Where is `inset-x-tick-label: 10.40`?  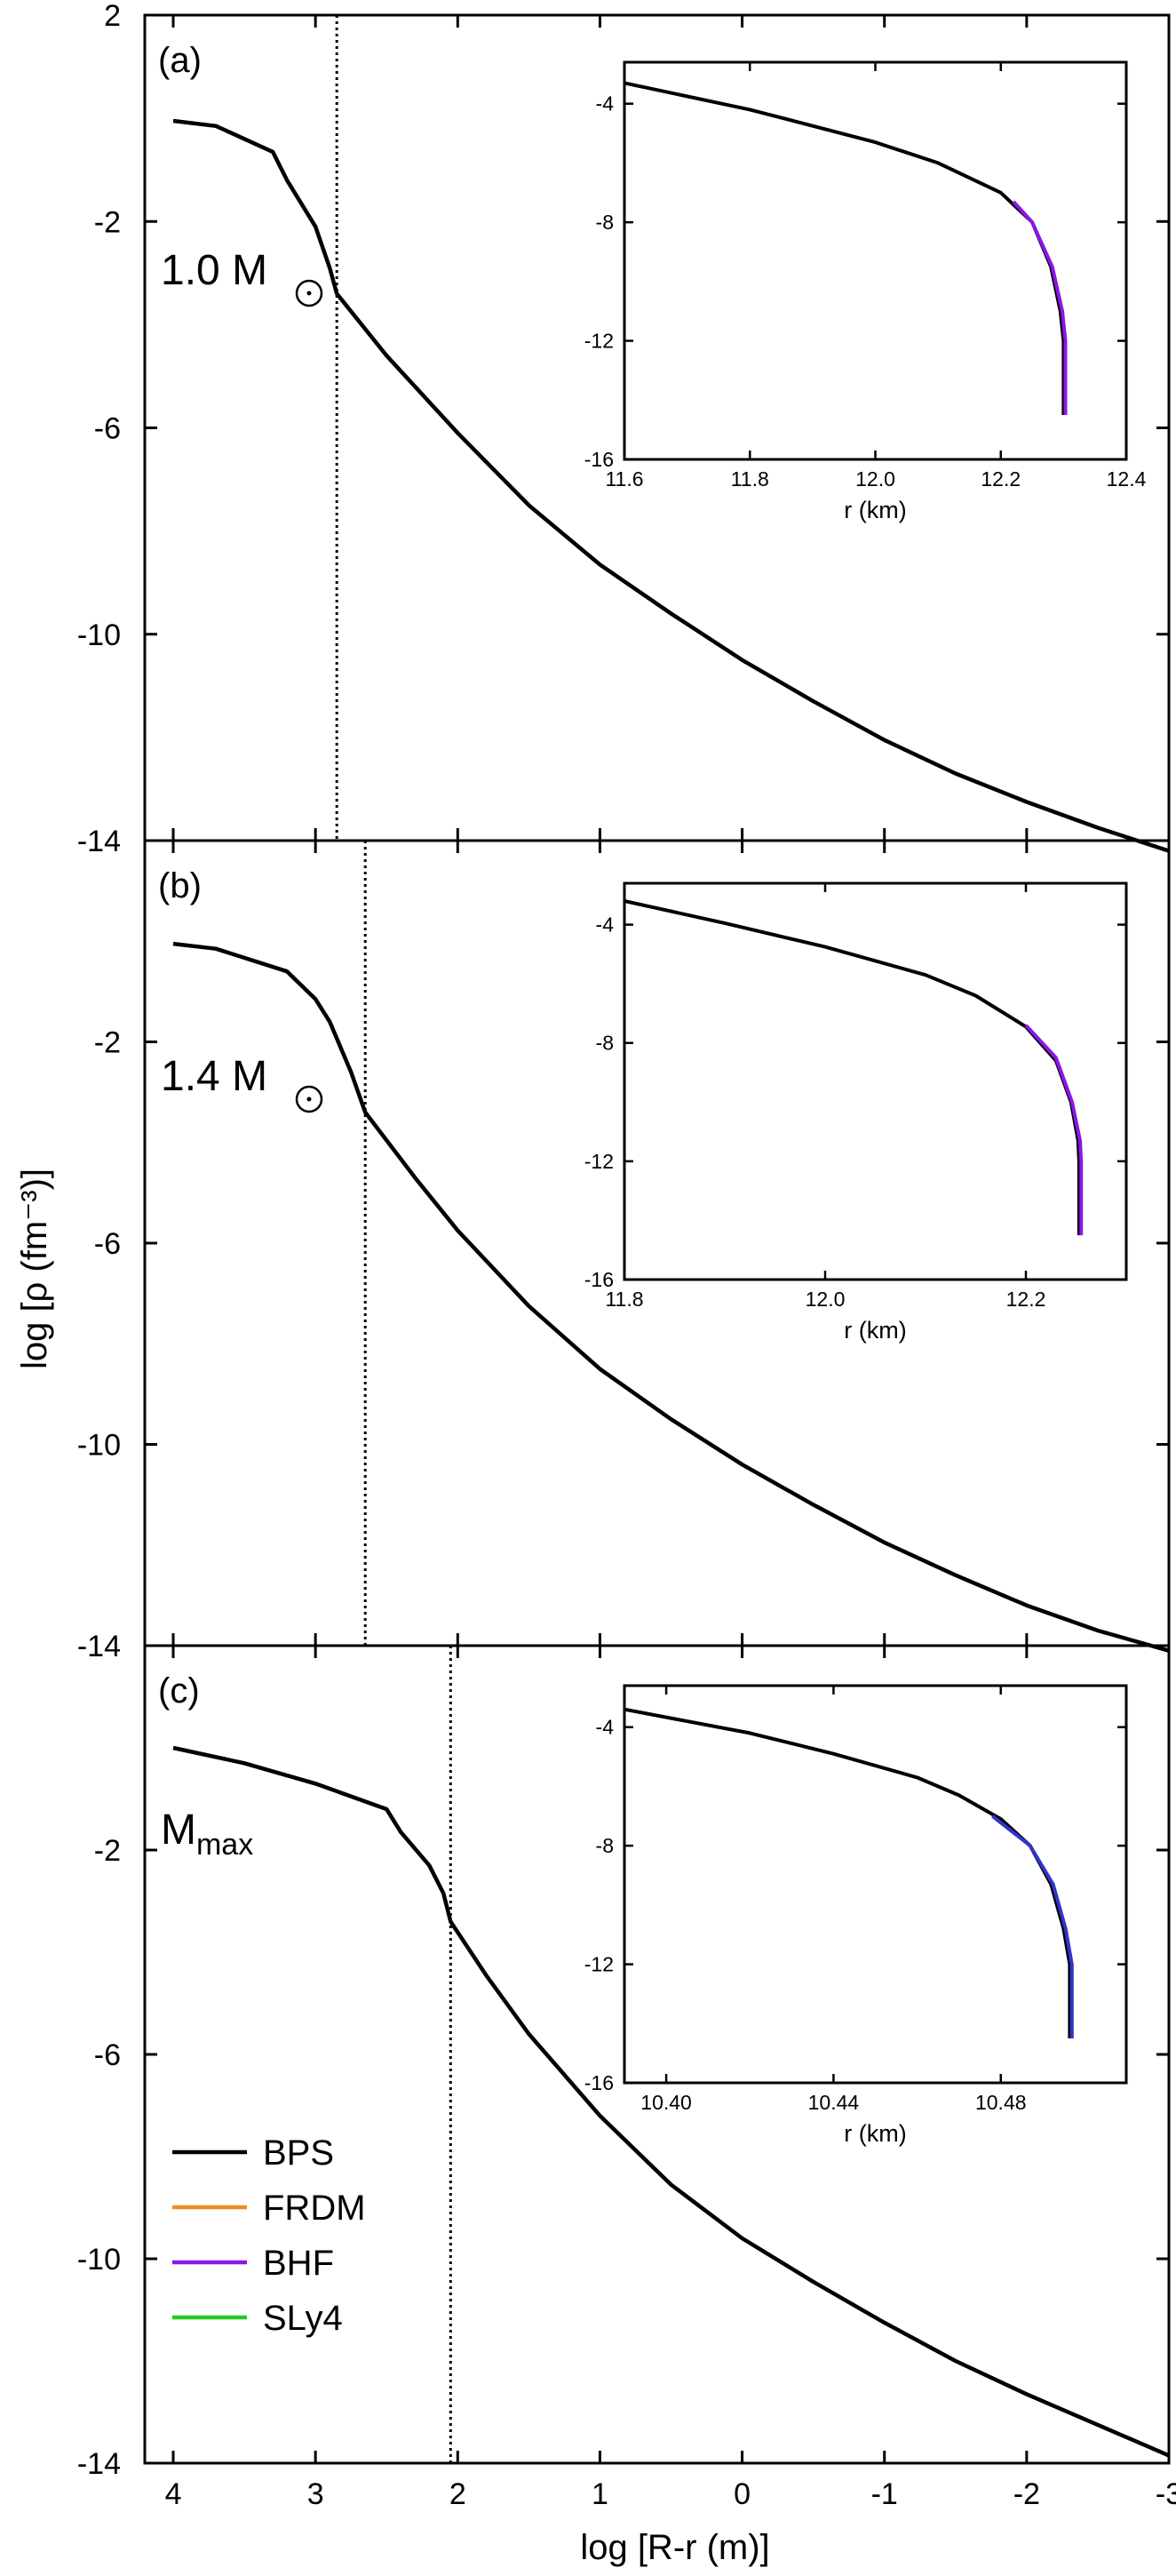
inset-x-tick-label: 10.40 is located at coordinates (666, 2102).